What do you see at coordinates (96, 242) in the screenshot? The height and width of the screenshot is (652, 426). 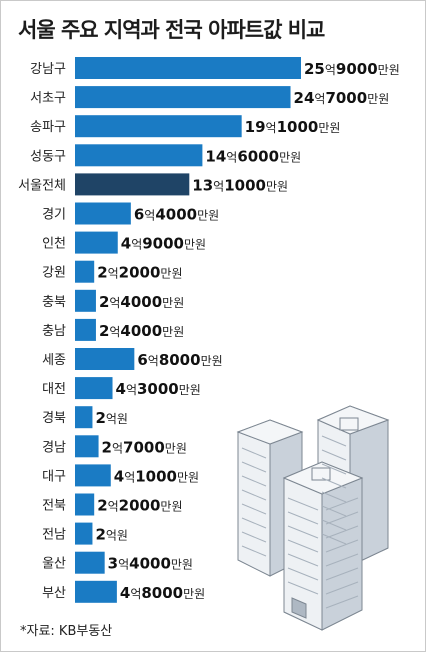 I see `bar-인천` at bounding box center [96, 242].